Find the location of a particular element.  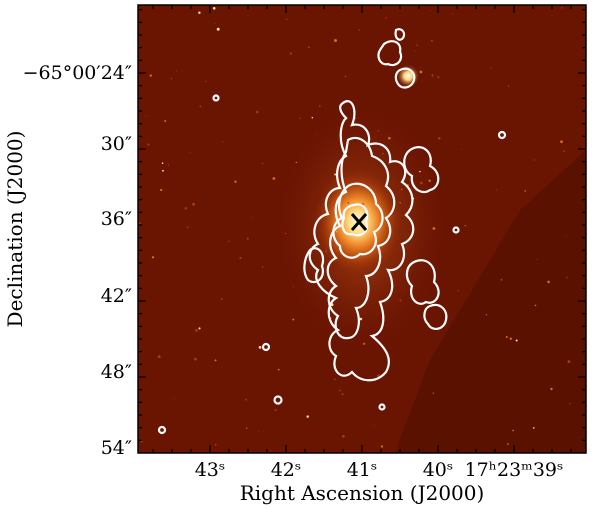

y-tick-label-54: 54″ is located at coordinates (116, 448).